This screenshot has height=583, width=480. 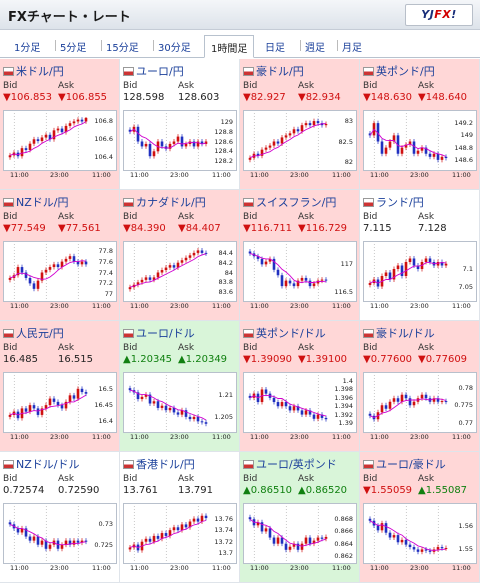 I want to click on pair-name-link: 人民元/円, so click(x=33, y=333).